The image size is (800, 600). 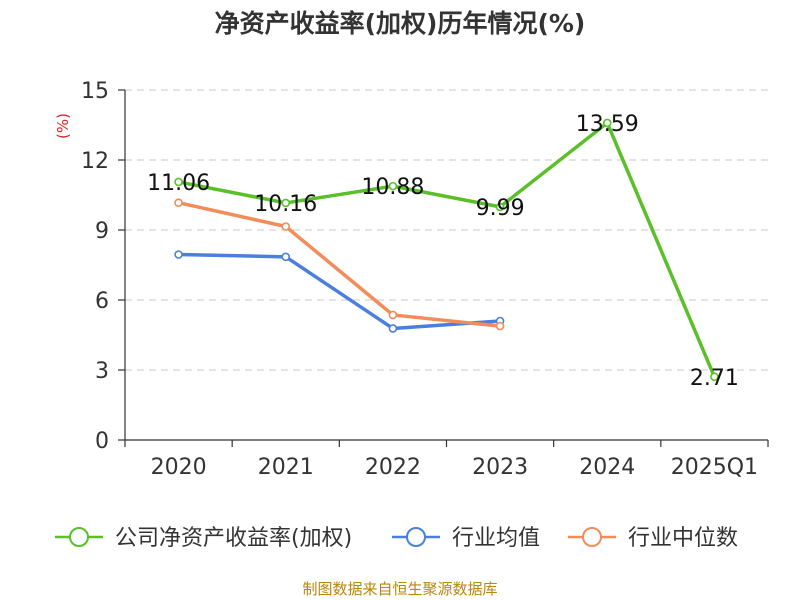 What do you see at coordinates (102, 301) in the screenshot?
I see `y-tick-label: 6` at bounding box center [102, 301].